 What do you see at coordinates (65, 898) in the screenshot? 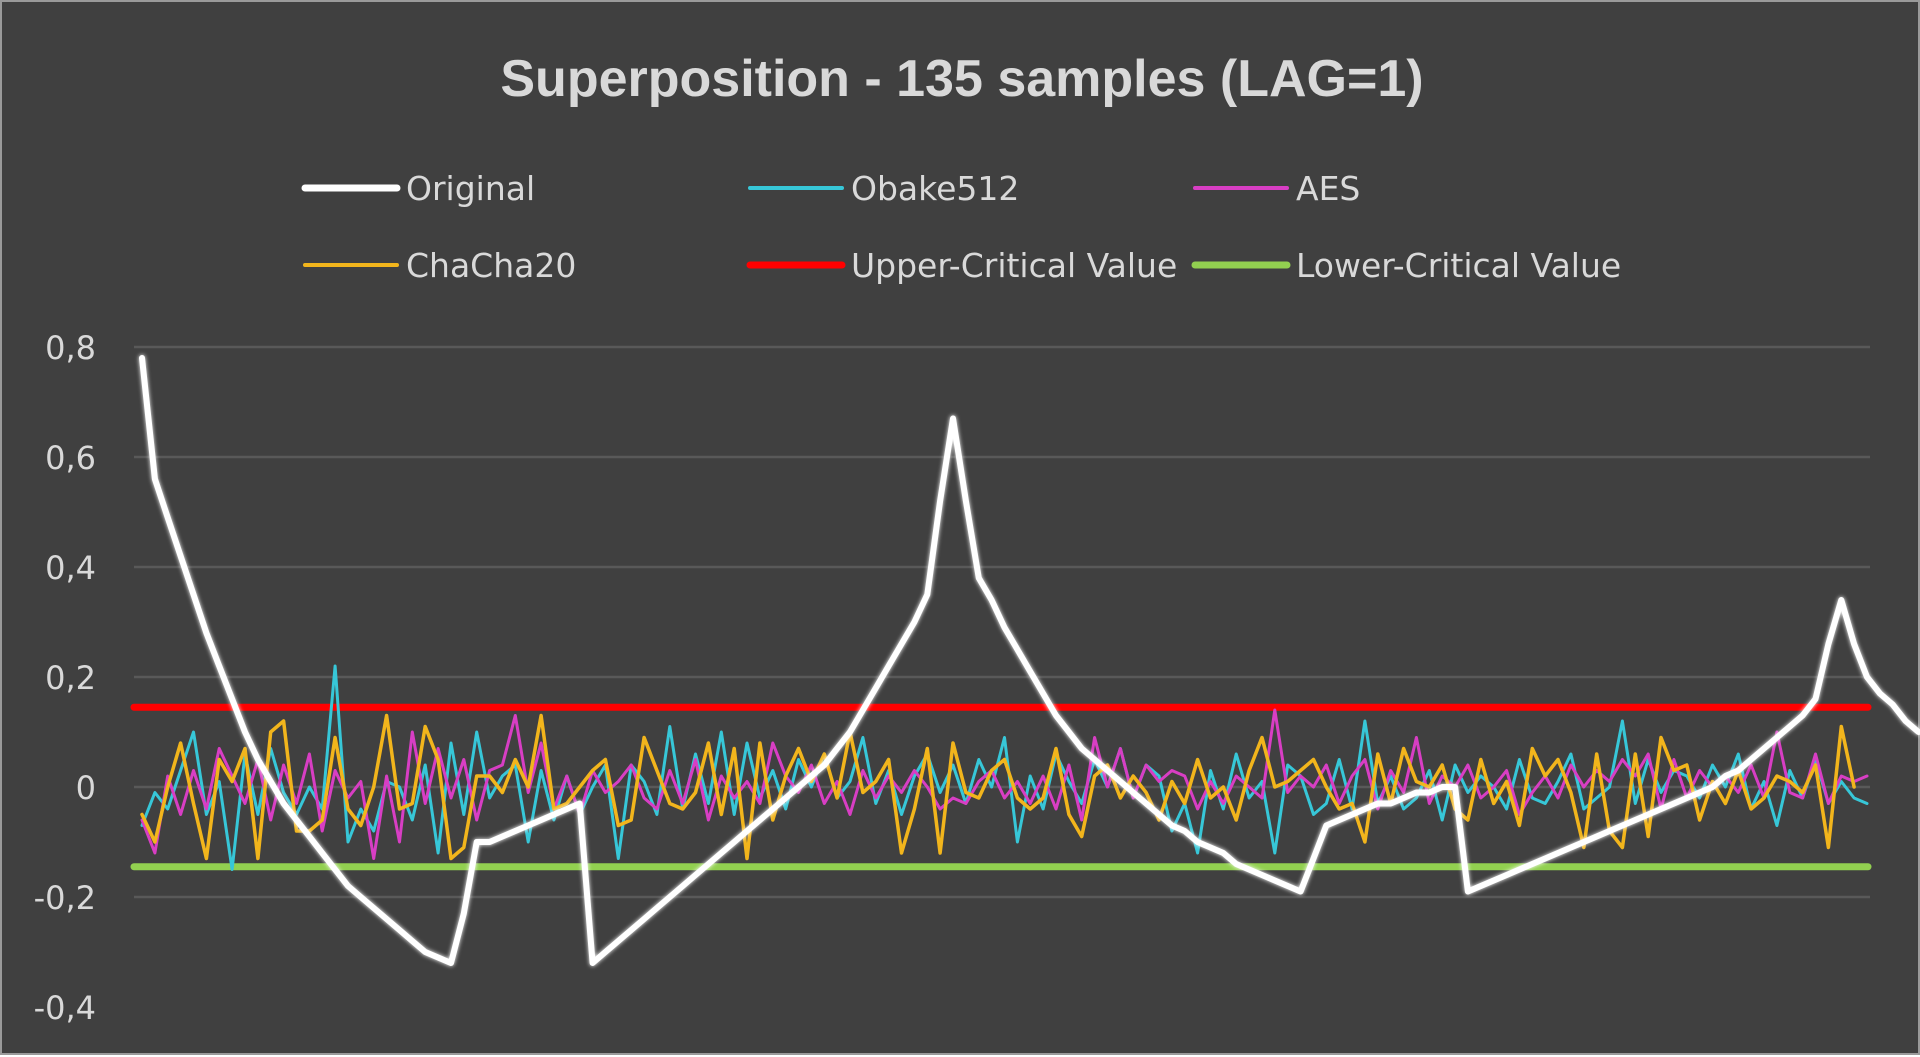
I see `y-tick-label: -0,2` at bounding box center [65, 898].